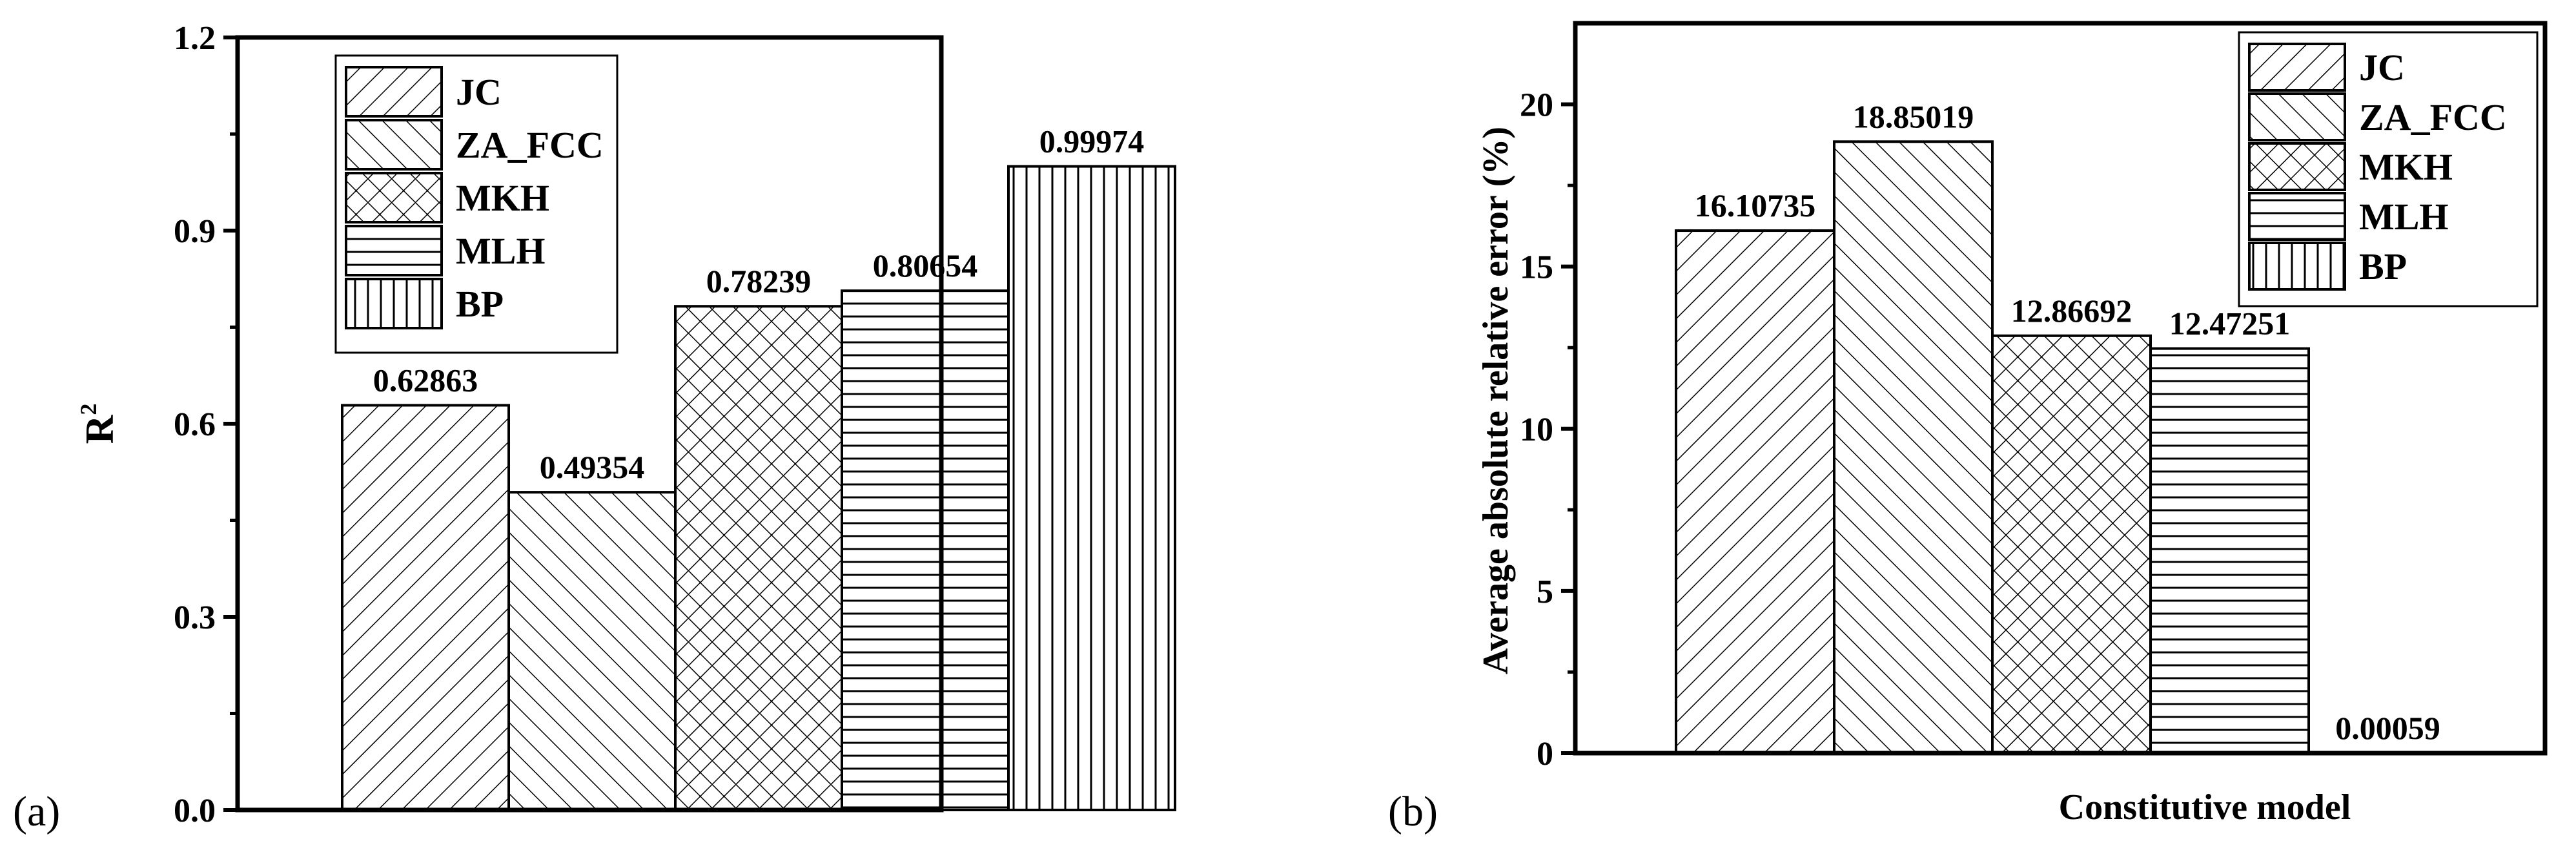  Describe the element at coordinates (592, 467) in the screenshot. I see `panel-a-data-label-za-fcc: 0.49354` at that location.